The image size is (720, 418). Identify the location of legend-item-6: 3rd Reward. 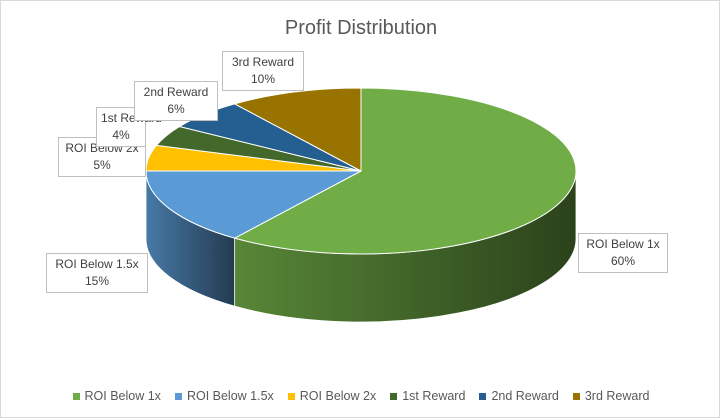
(611, 396).